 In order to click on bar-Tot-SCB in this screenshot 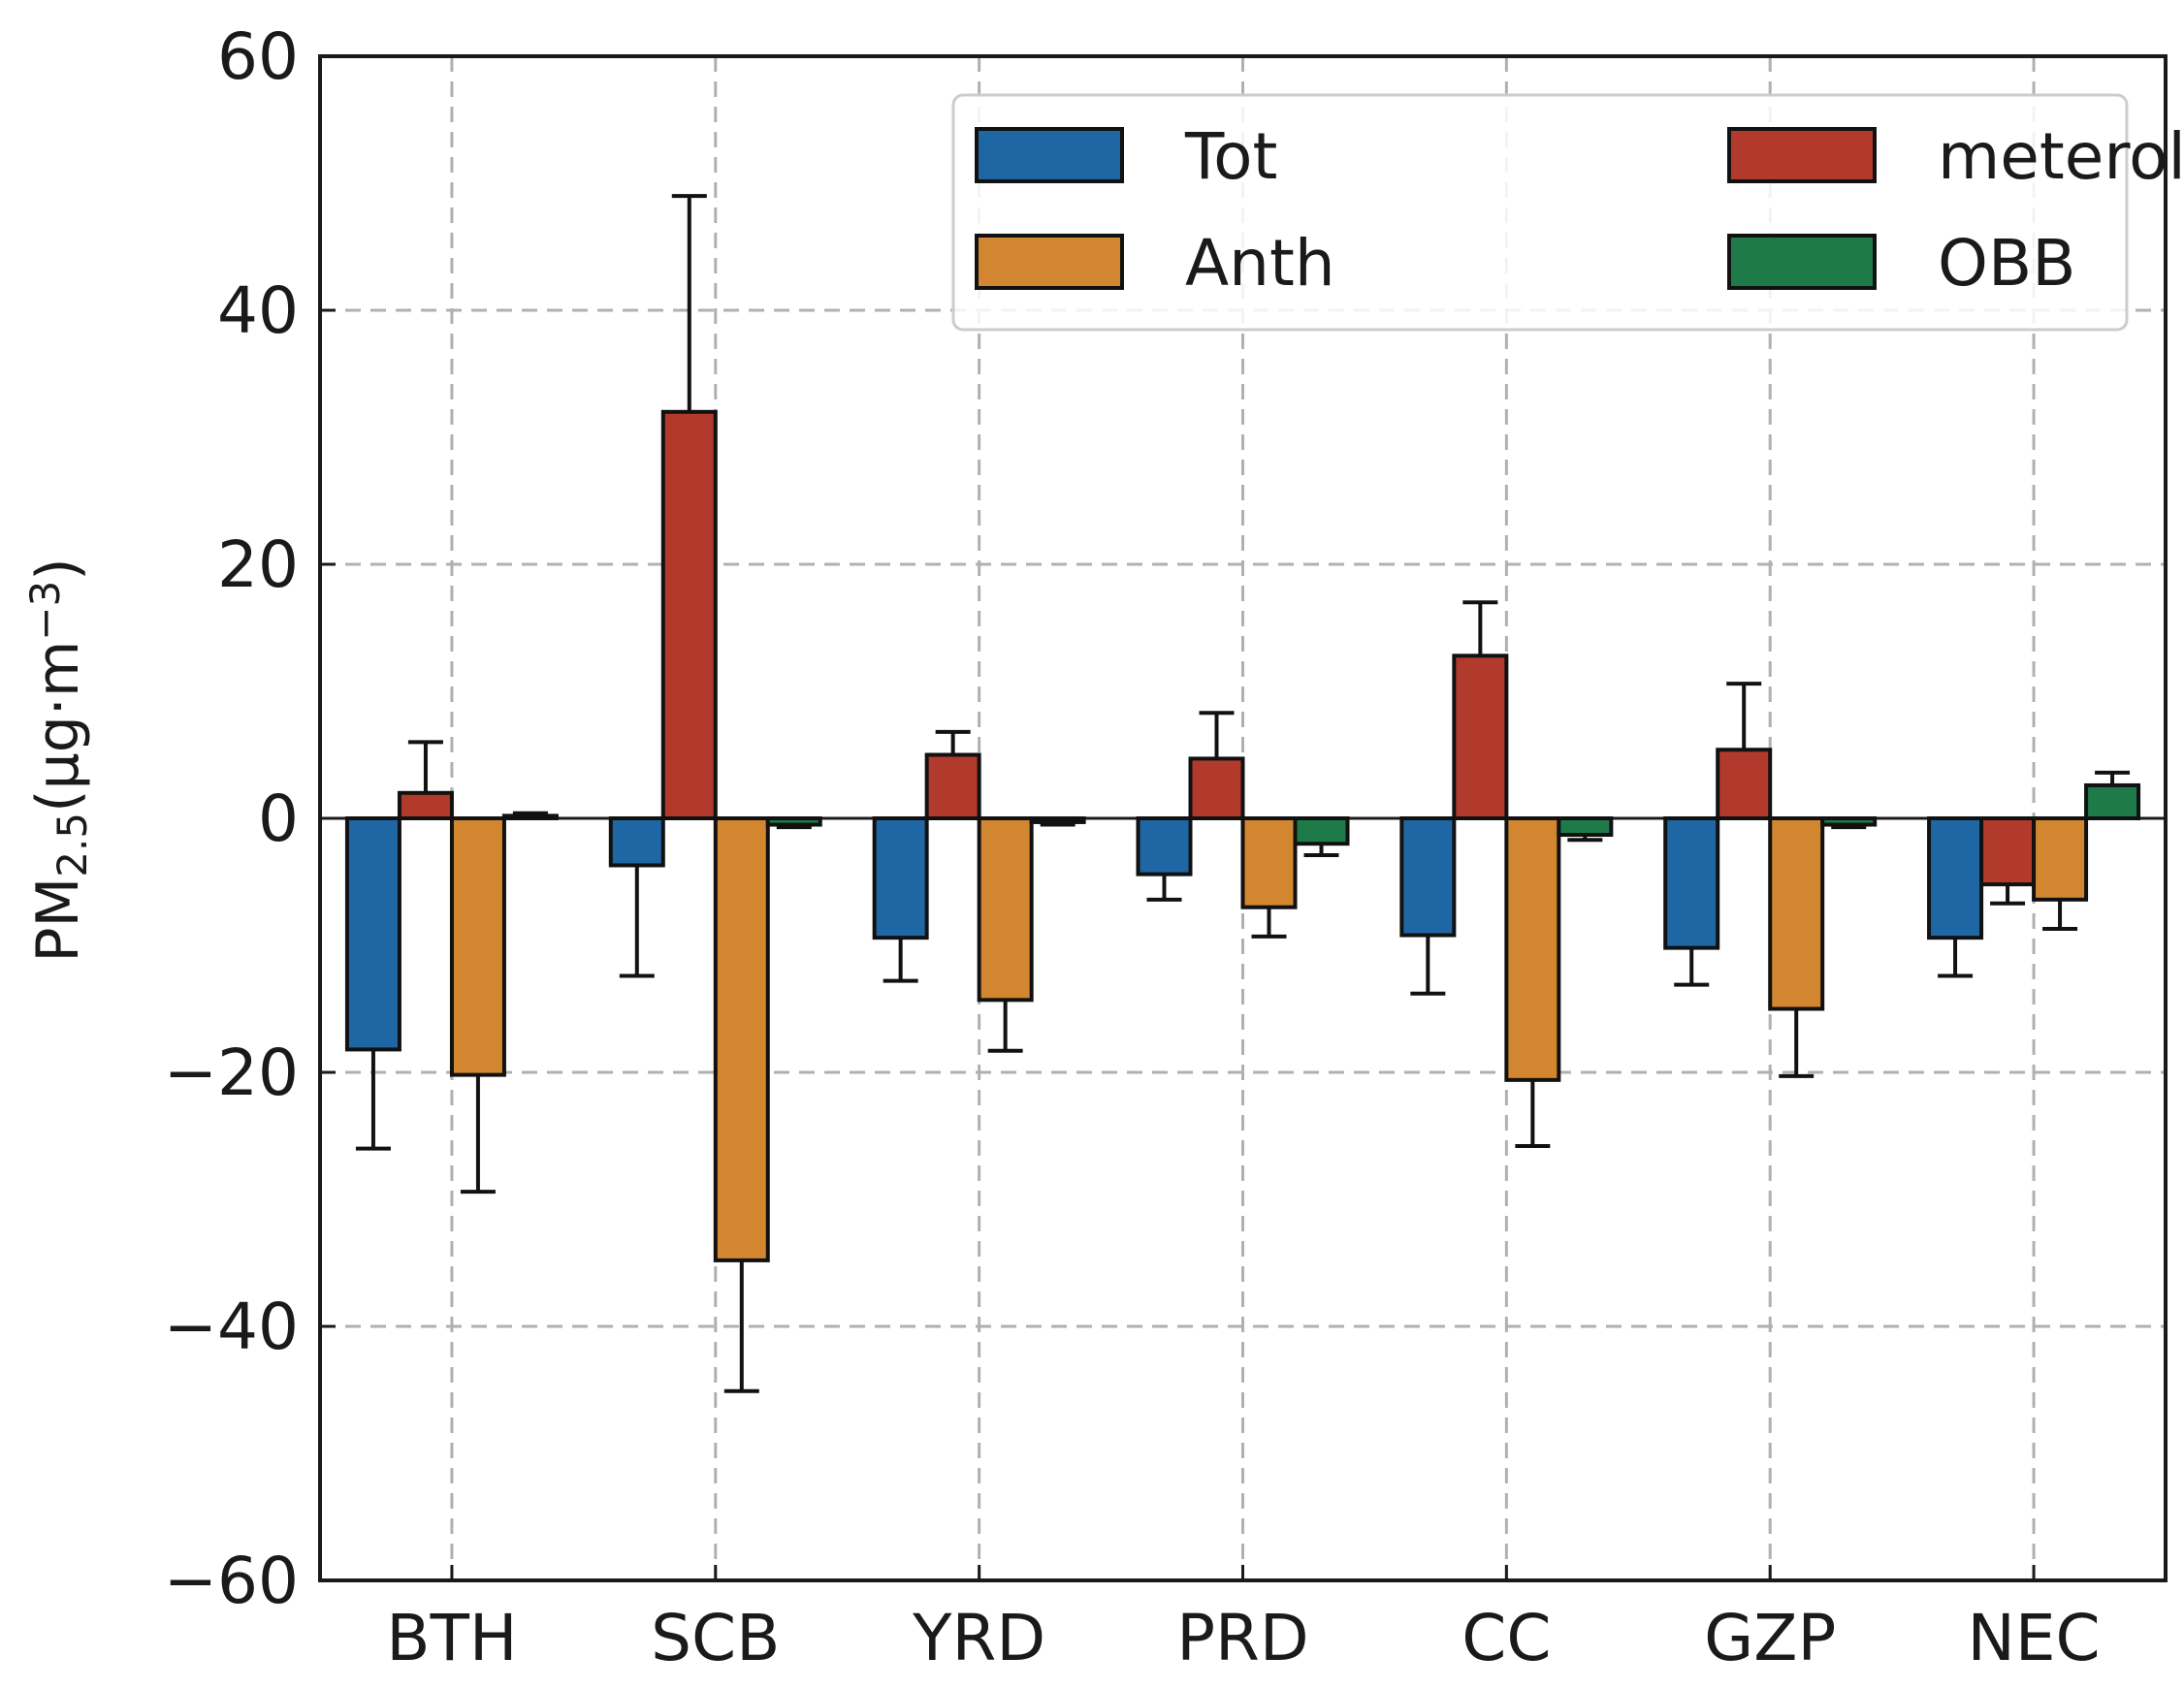, I will do `click(636, 842)`.